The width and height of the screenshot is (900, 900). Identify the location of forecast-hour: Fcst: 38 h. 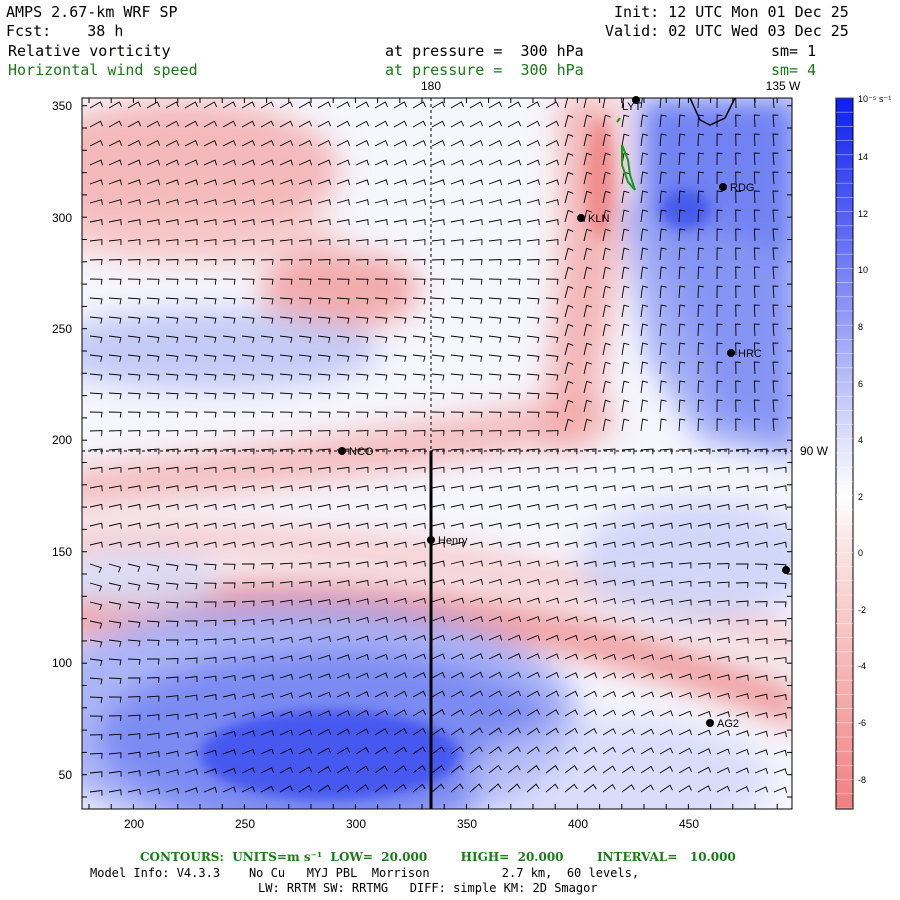
(65, 31).